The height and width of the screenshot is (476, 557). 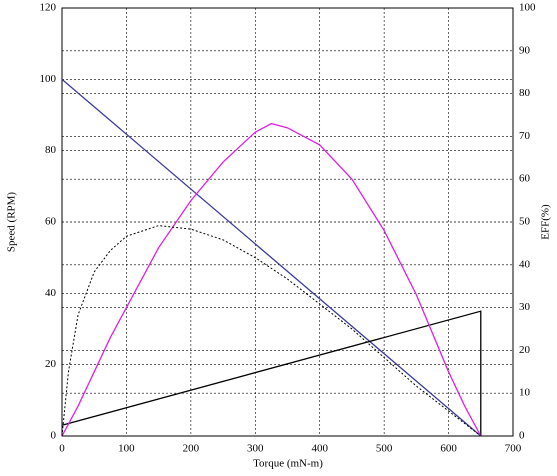 What do you see at coordinates (191, 449) in the screenshot?
I see `x-tick-label: 200` at bounding box center [191, 449].